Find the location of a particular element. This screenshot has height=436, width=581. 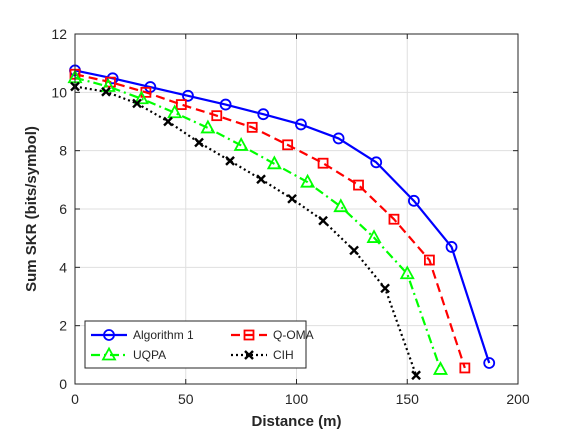

x-tick-label: 150 is located at coordinates (408, 399).